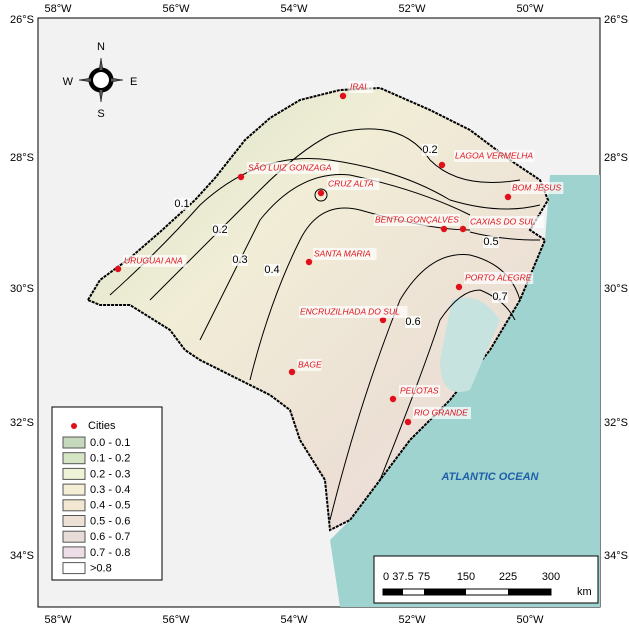  I want to click on contour-label: 0.7, so click(499, 297).